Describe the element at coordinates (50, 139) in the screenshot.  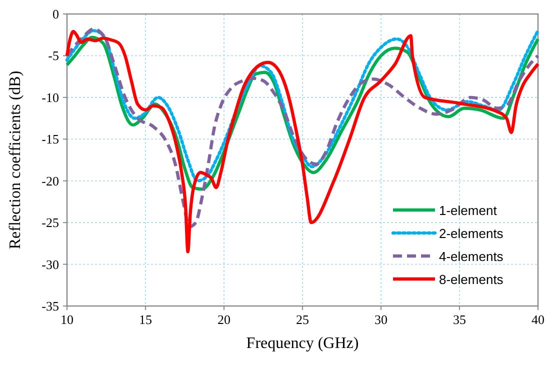
I see `y-tick-label: -15` at that location.